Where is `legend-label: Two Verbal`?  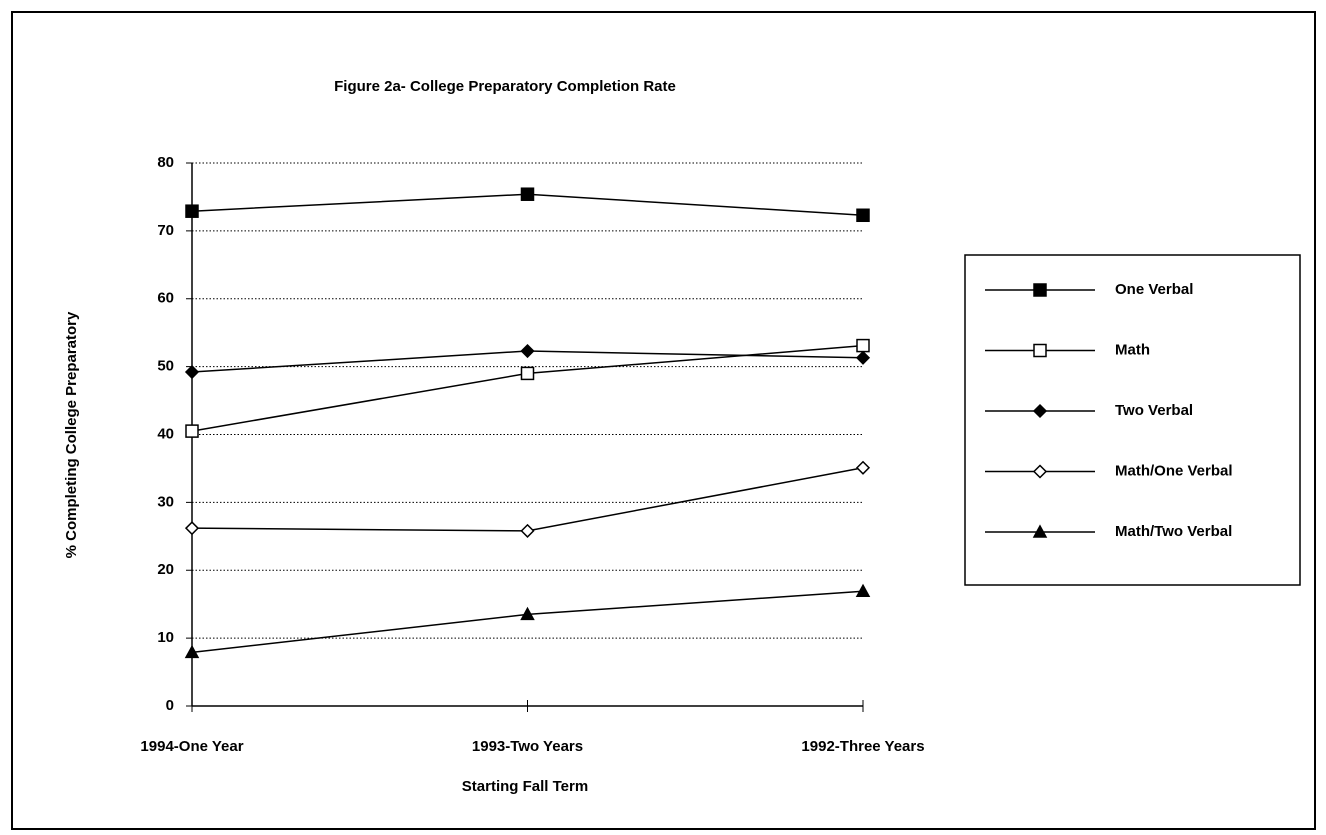
legend-label: Two Verbal is located at coordinates (1154, 410).